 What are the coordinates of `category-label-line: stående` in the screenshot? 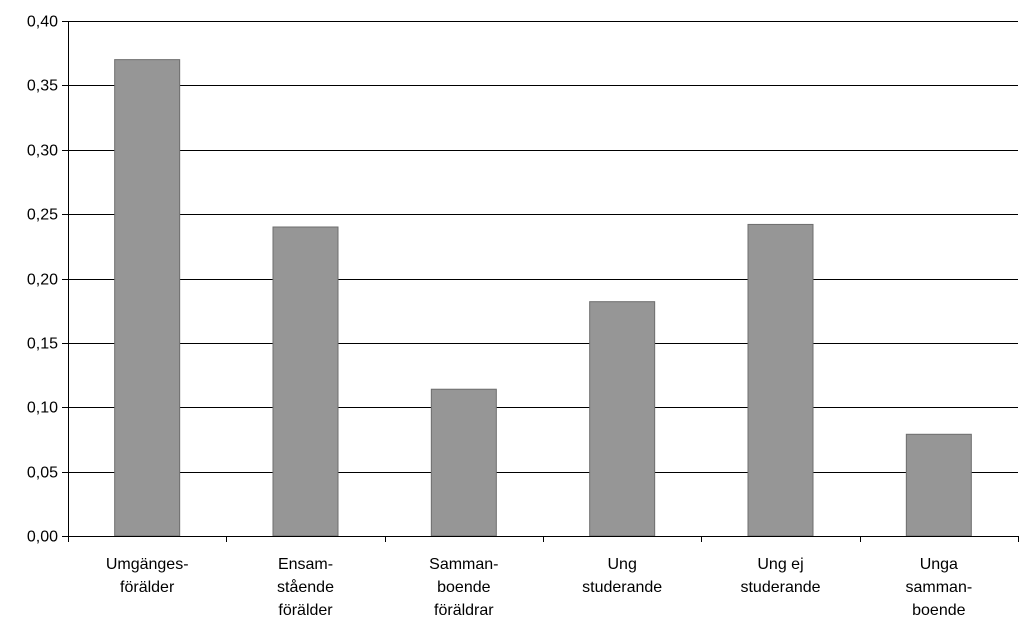 It's located at (305, 587).